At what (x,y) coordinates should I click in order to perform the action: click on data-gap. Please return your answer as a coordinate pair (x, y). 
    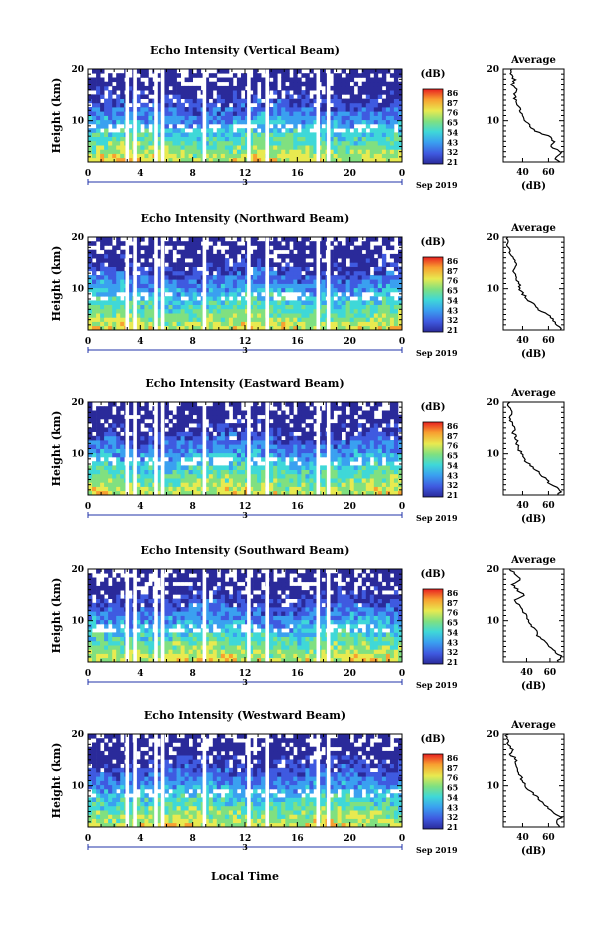
    Looking at the image, I should click on (319, 115).